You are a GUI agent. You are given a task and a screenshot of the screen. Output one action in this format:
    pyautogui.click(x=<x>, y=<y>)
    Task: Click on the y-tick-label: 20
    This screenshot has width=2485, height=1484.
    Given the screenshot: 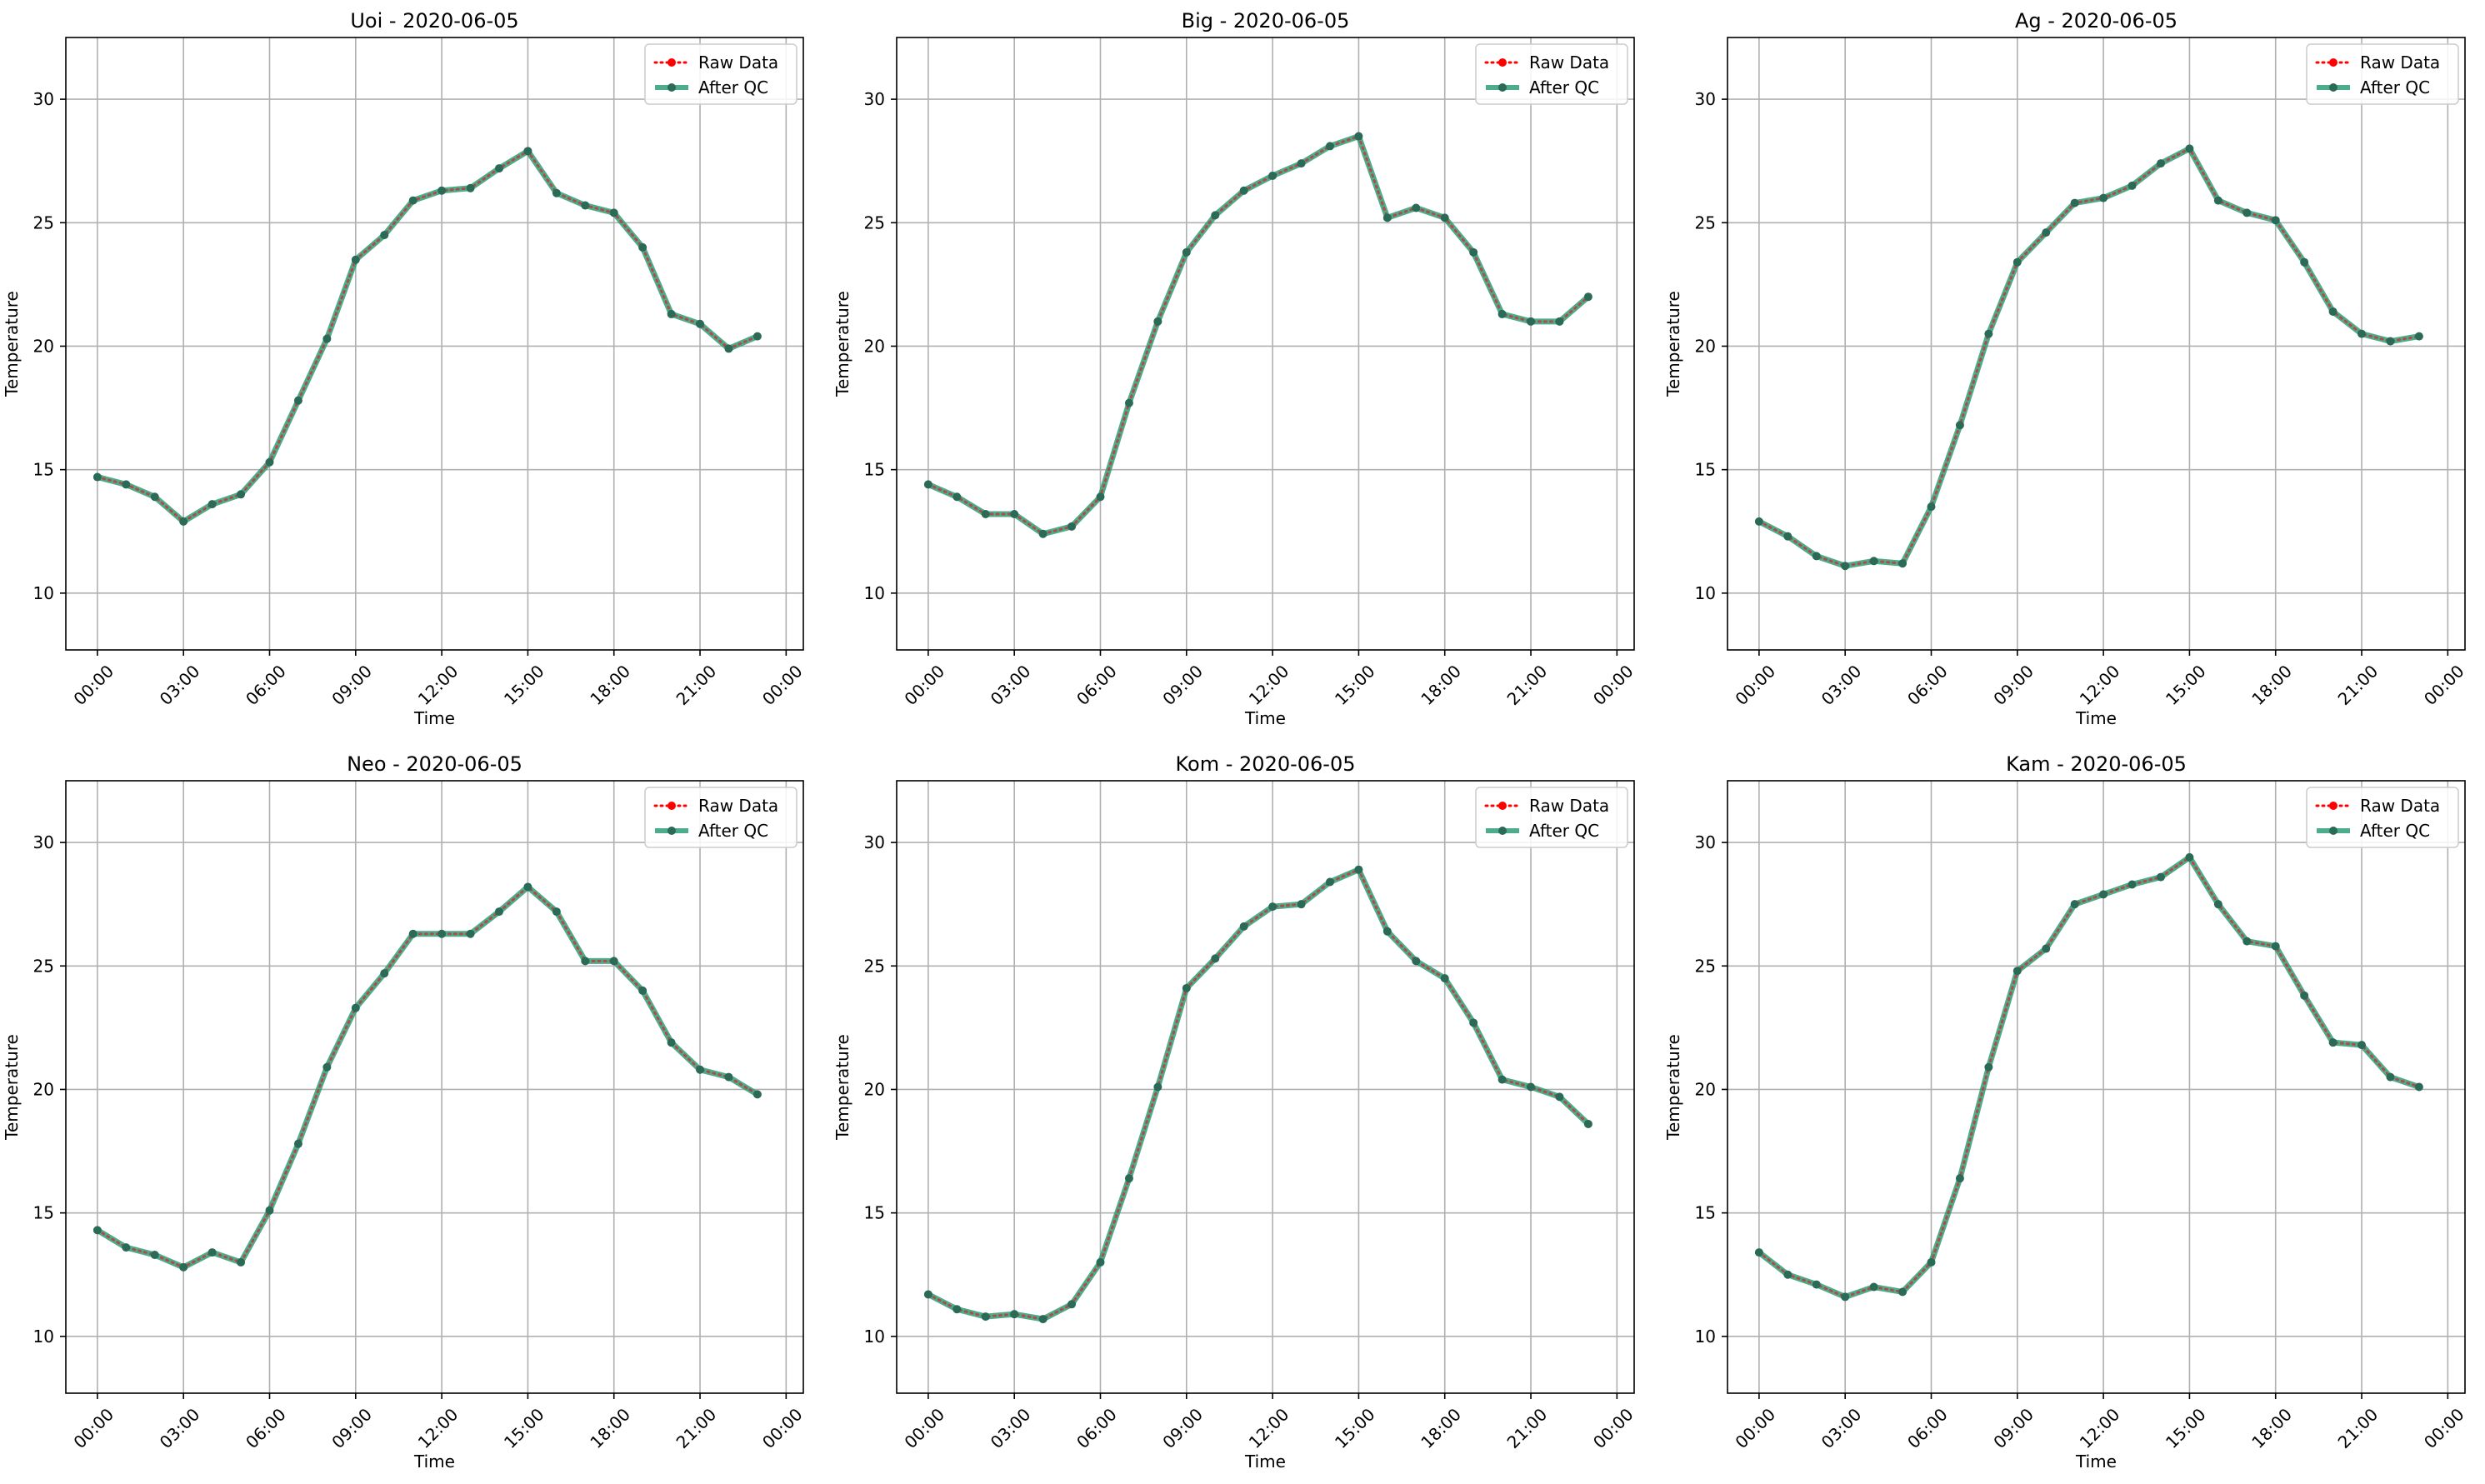 What is the action you would take?
    pyautogui.click(x=43, y=346)
    